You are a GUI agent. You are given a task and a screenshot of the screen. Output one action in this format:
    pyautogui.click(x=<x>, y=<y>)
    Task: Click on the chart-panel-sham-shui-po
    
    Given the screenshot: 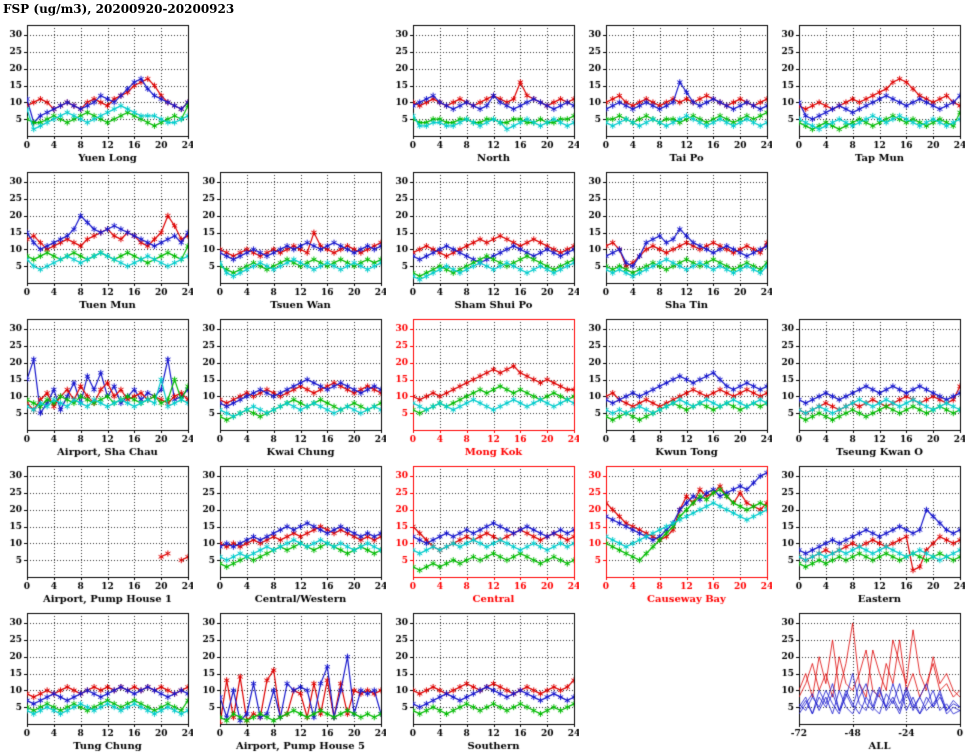 What is the action you would take?
    pyautogui.click(x=482, y=238)
    